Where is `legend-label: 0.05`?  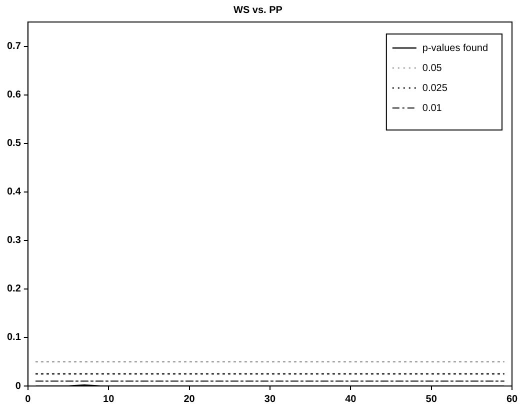
legend-label: 0.05 is located at coordinates (432, 68).